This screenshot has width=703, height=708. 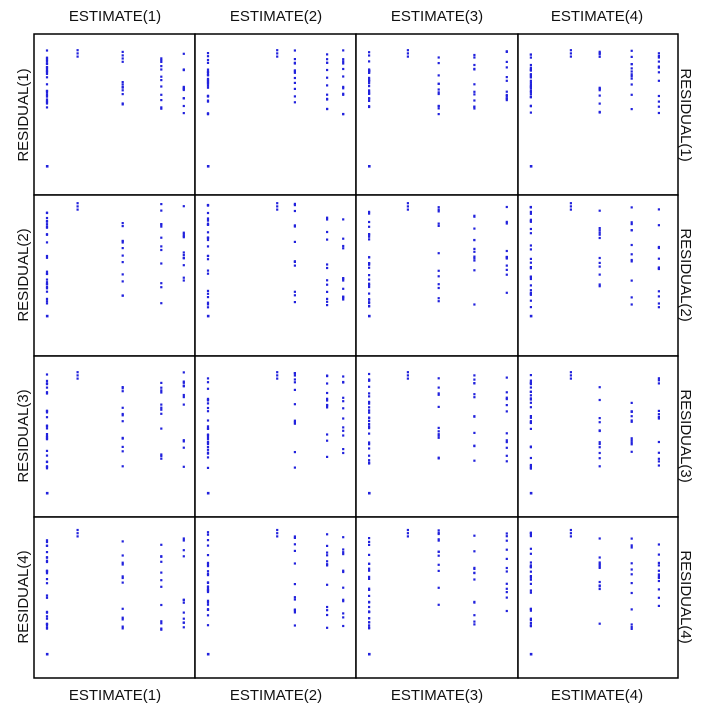 I want to click on top-col-label-1: ESTIMATE(1), so click(x=115, y=16).